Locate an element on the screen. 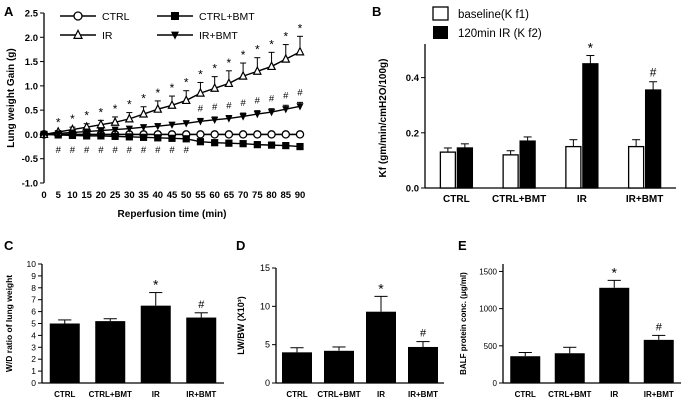 The image size is (694, 401). c-y-tick-label: 5 is located at coordinates (33, 324).